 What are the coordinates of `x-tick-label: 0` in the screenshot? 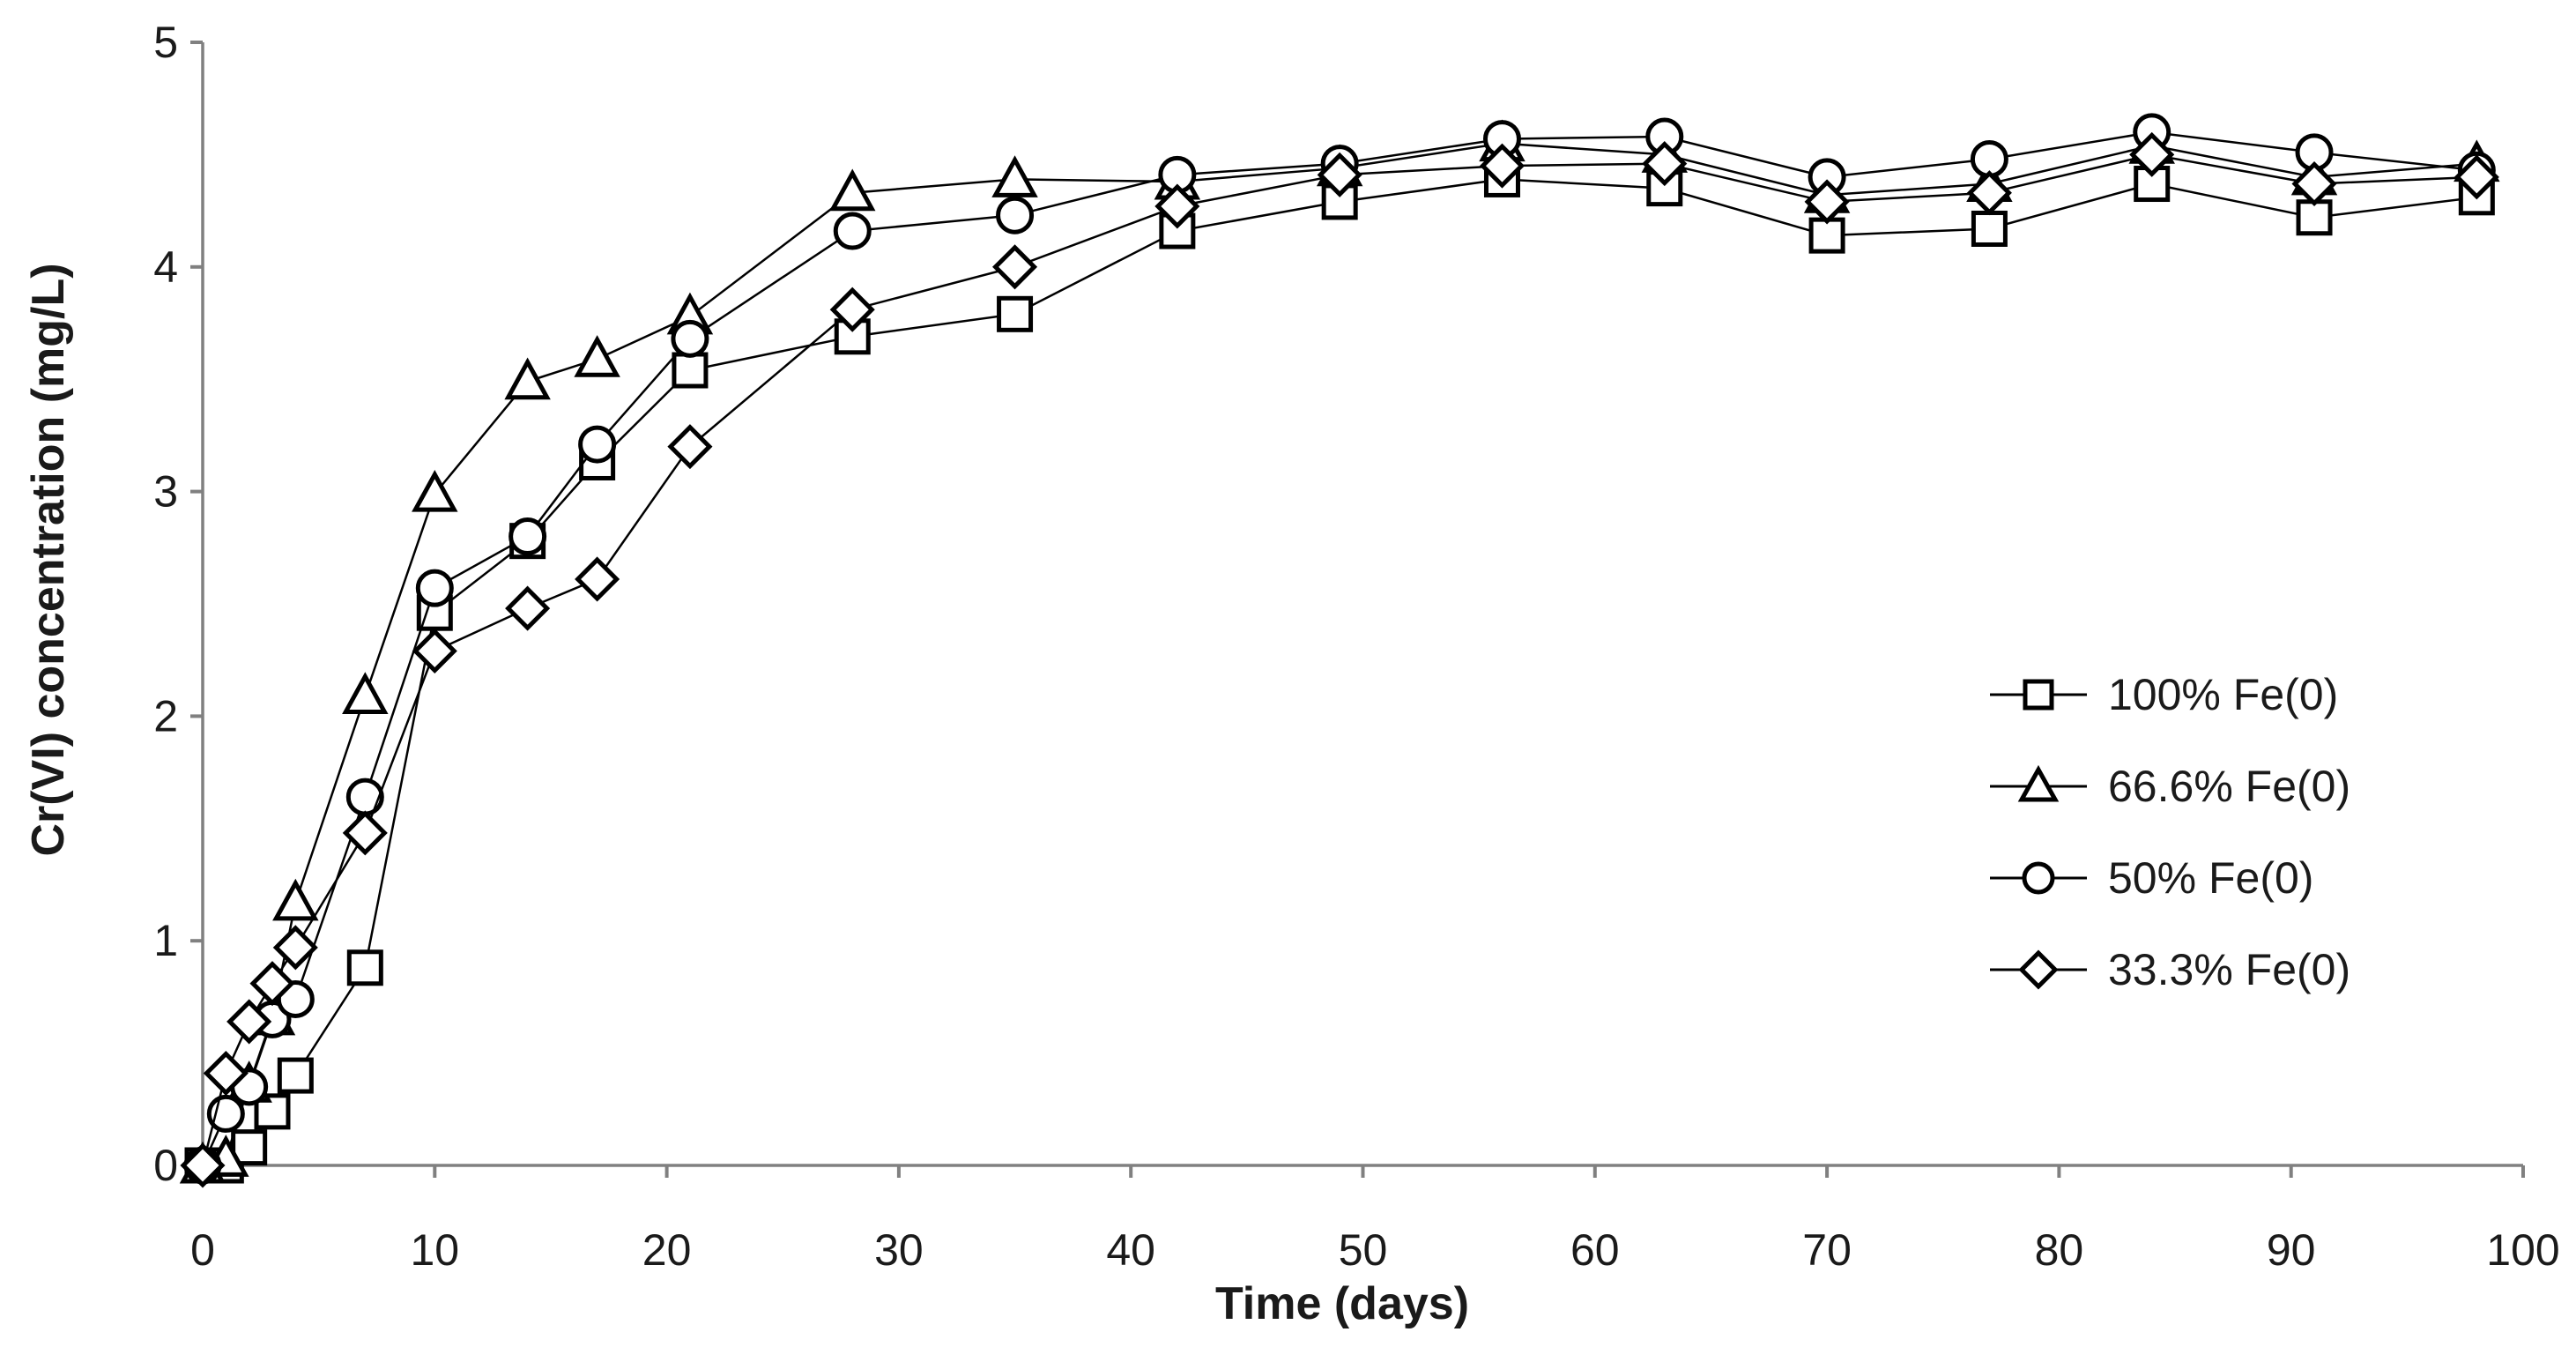 It's located at (202, 1250).